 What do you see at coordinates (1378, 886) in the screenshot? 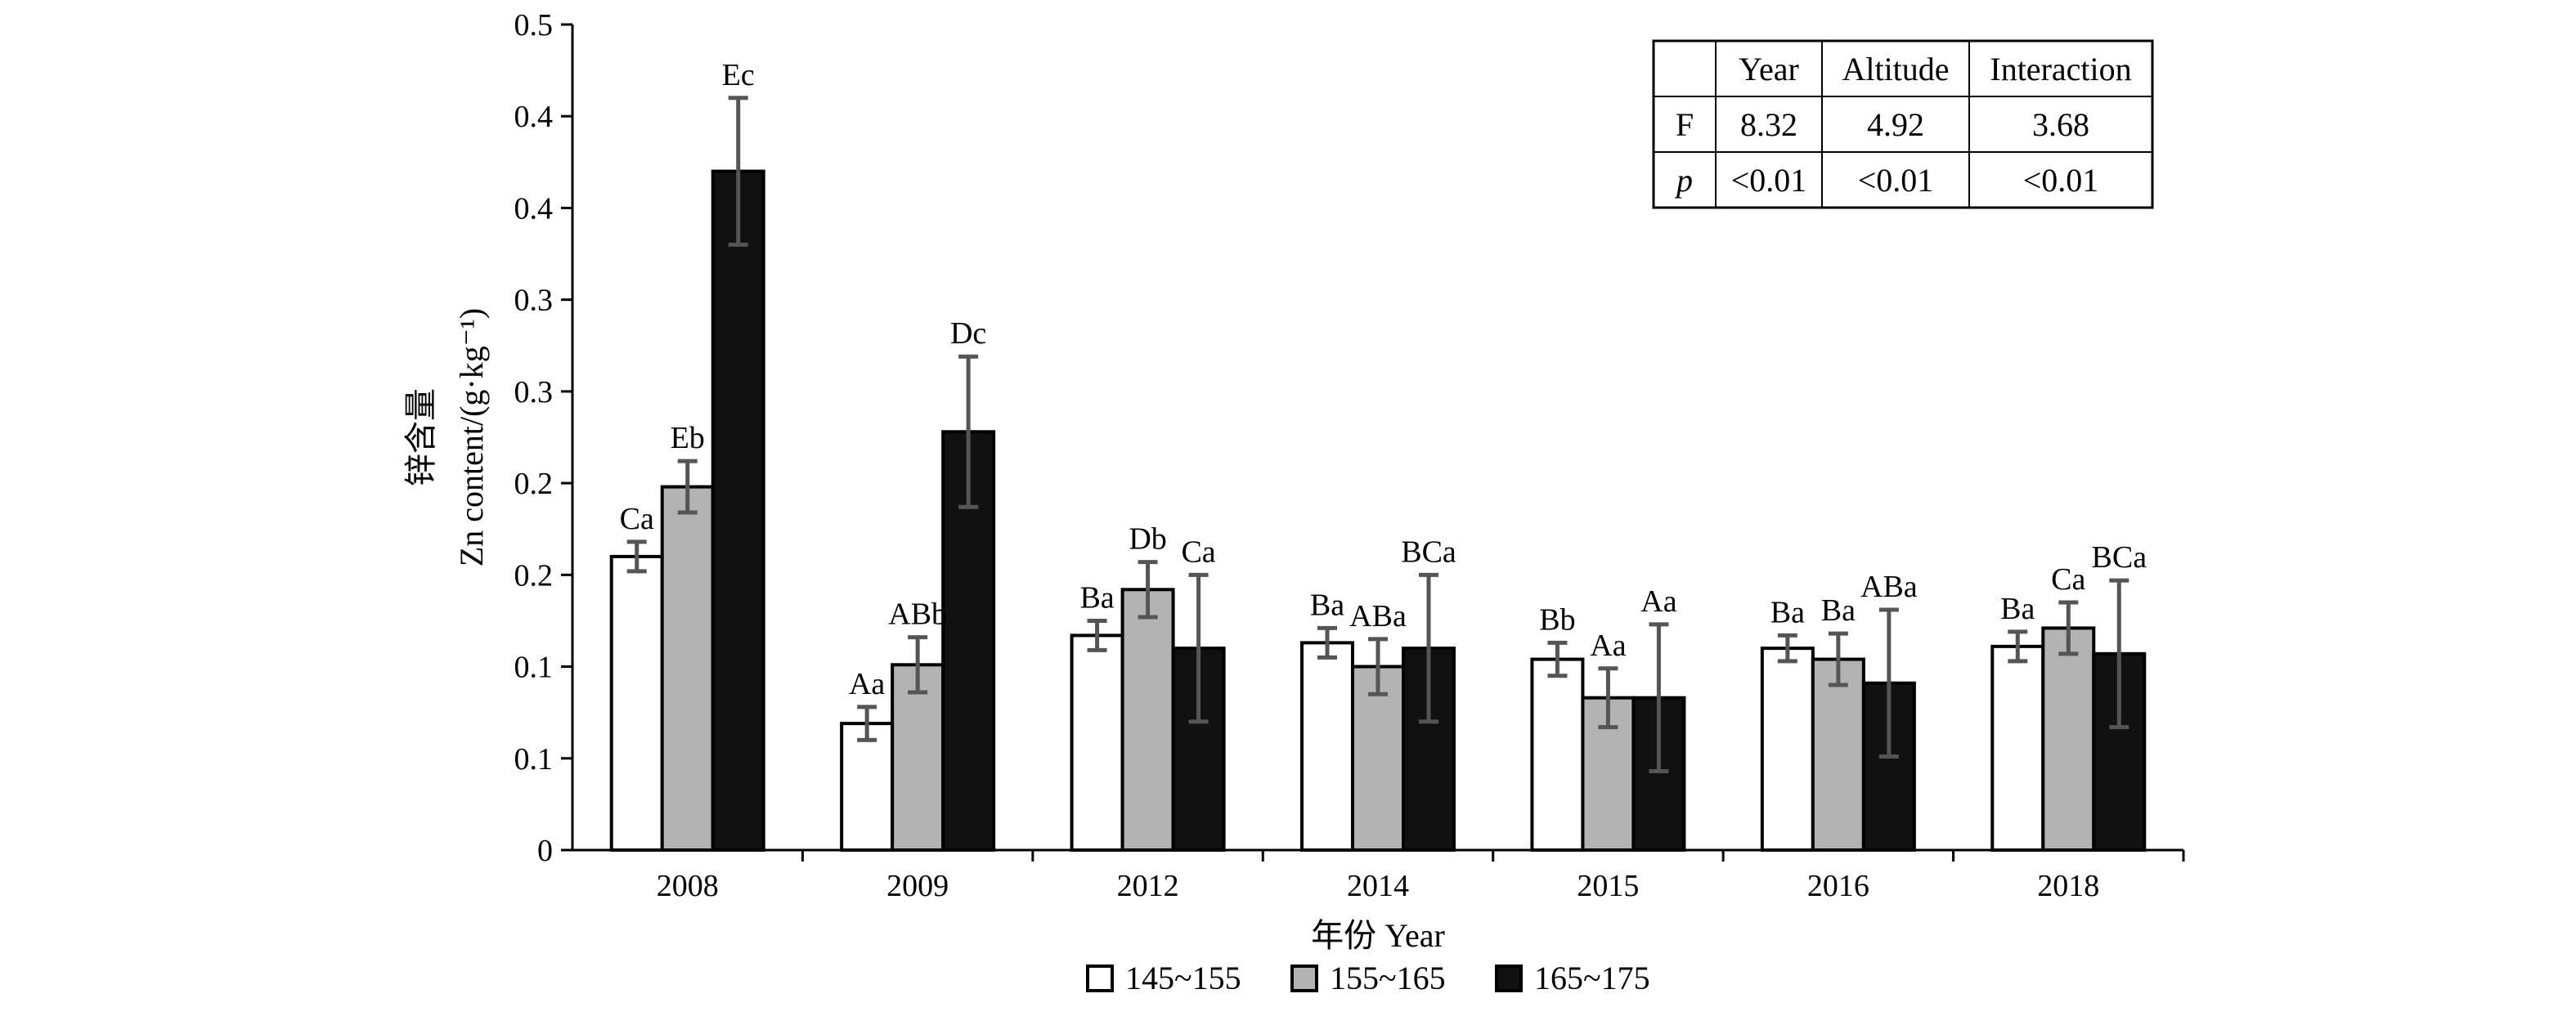
I see `x-tick-label: 2014` at bounding box center [1378, 886].